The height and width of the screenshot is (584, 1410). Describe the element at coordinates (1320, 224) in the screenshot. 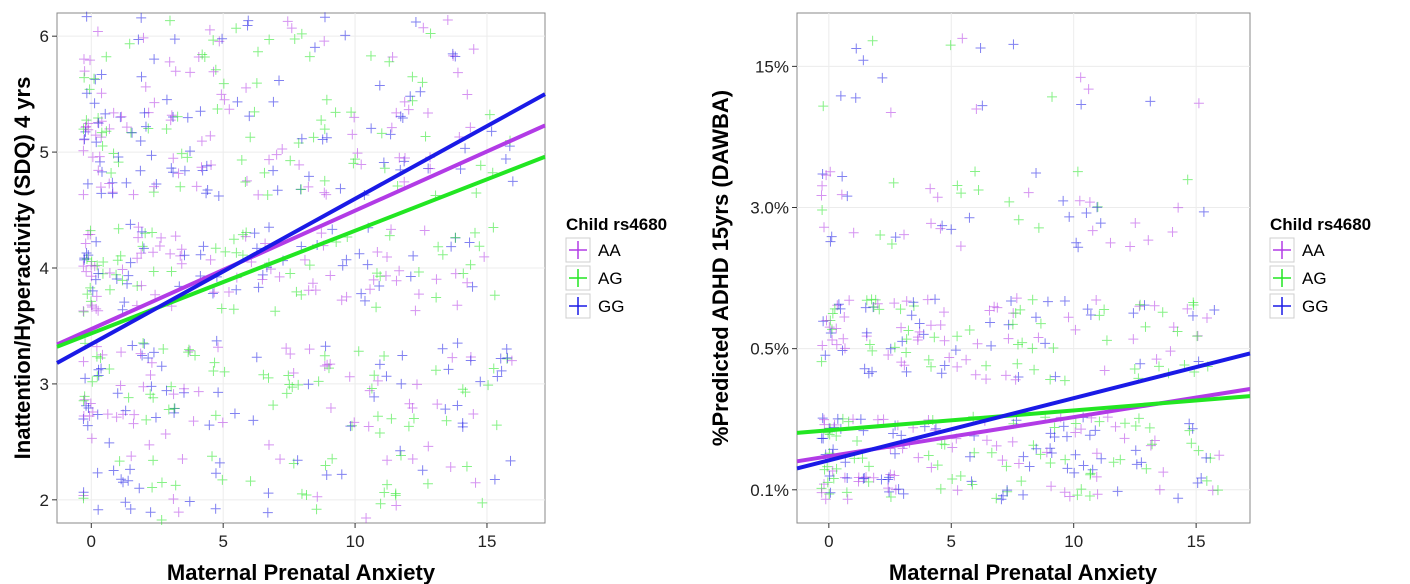

I see `legend-2-title: Child rs4680` at that location.